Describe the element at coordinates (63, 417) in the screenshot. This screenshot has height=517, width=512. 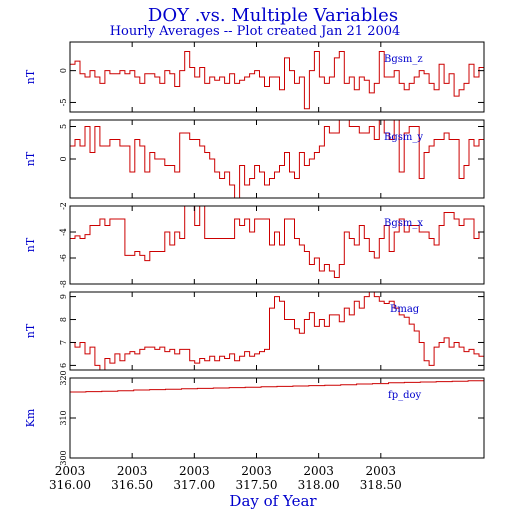
I see `y-tick-label: 310` at that location.